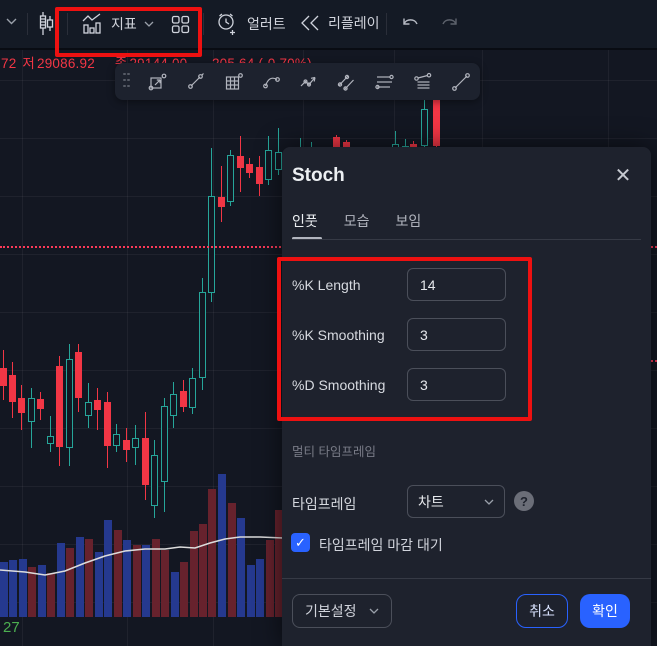 The image size is (657, 646). I want to click on trend-line-icon, so click(461, 81).